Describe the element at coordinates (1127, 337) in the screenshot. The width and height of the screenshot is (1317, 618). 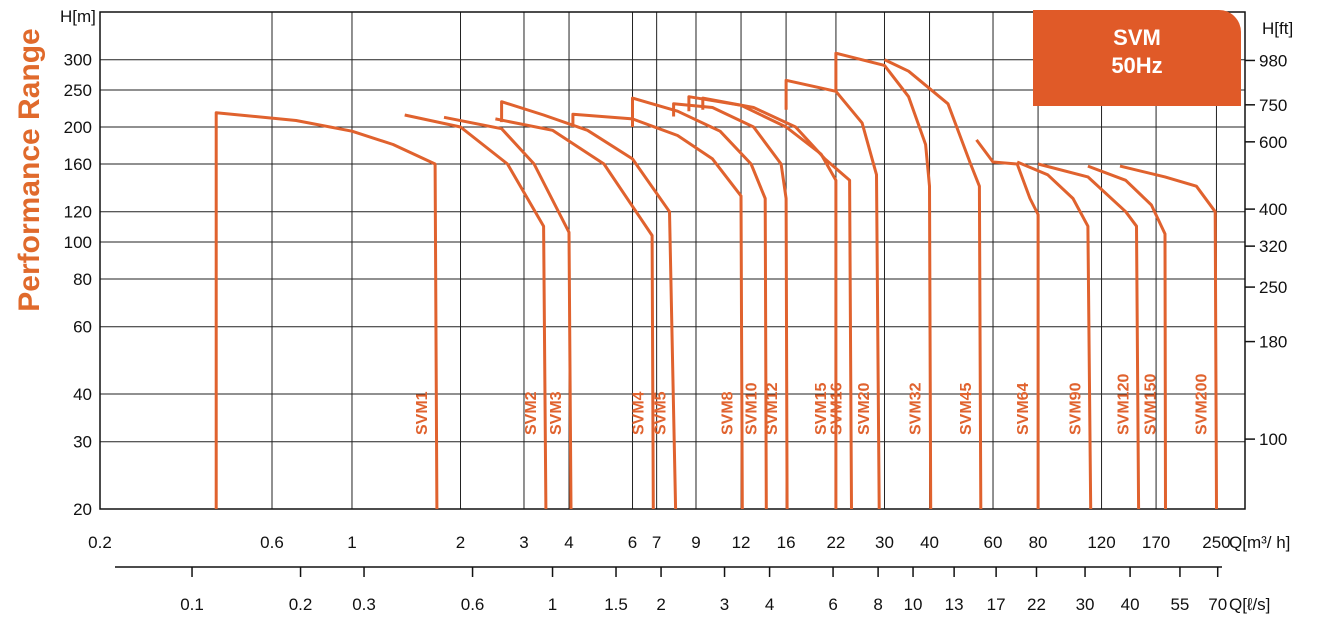
I see `series-curve-svm150` at that location.